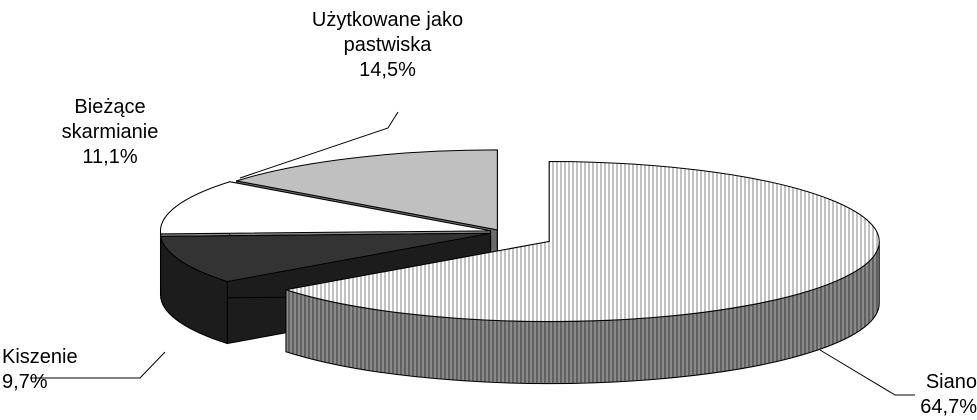 This screenshot has width=977, height=420. What do you see at coordinates (40, 357) in the screenshot?
I see `category-label: Kiszenie` at bounding box center [40, 357].